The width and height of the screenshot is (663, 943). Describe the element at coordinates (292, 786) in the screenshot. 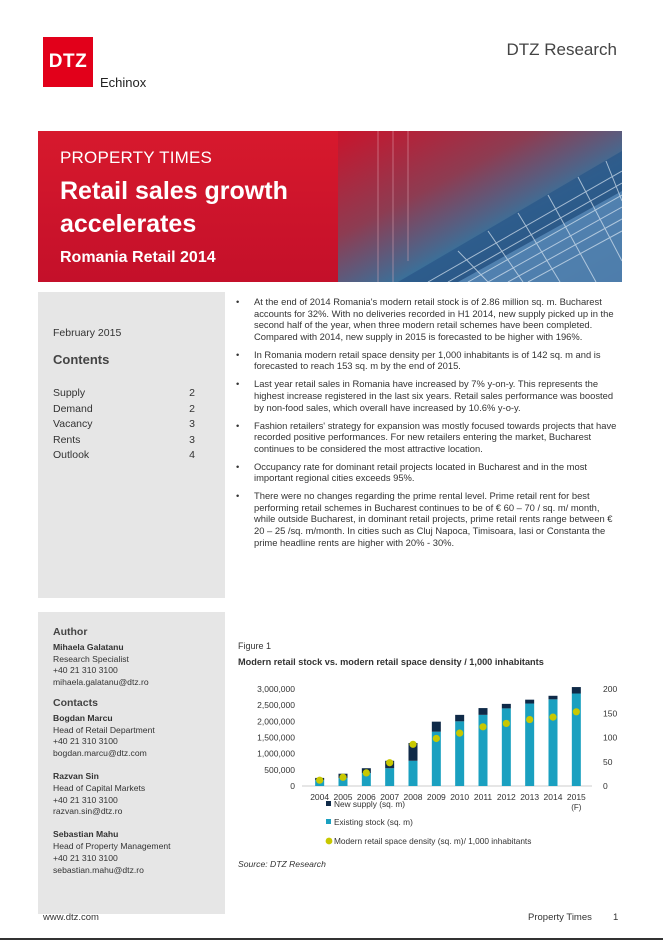

I see `y-left-tick-label: 0` at that location.